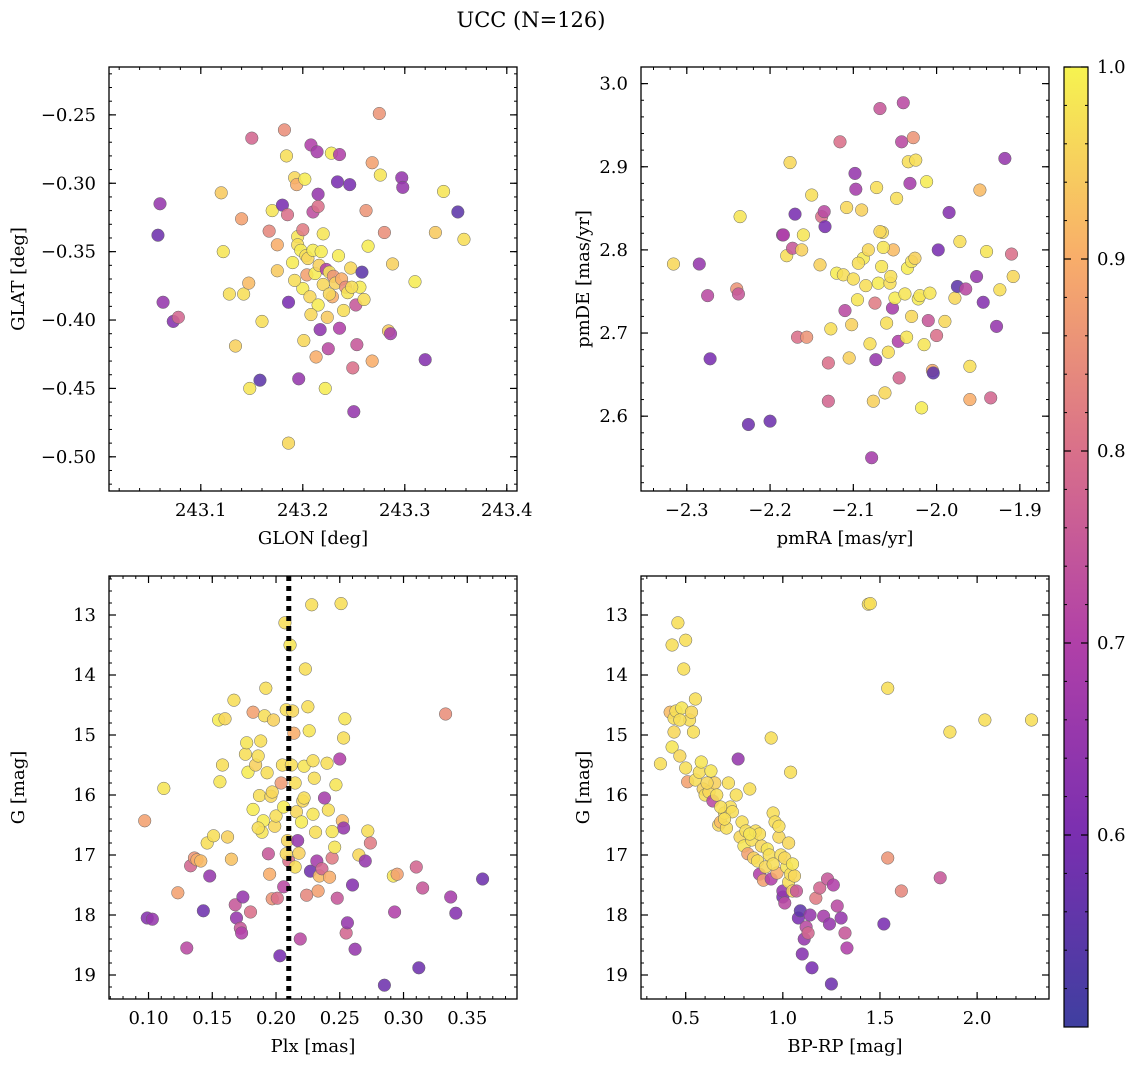 The image size is (1136, 1067). What do you see at coordinates (1094, 542) in the screenshot?
I see `colorbar: 0.6 0.7 0.8 0.9 1.0` at bounding box center [1094, 542].